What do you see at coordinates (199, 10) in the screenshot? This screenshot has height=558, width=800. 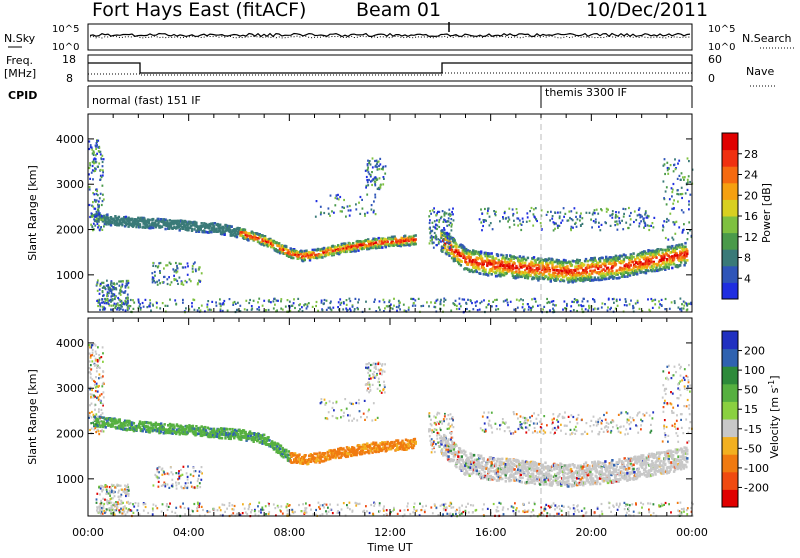 I see `station-title: Fort Hays East (fitACF)` at bounding box center [199, 10].